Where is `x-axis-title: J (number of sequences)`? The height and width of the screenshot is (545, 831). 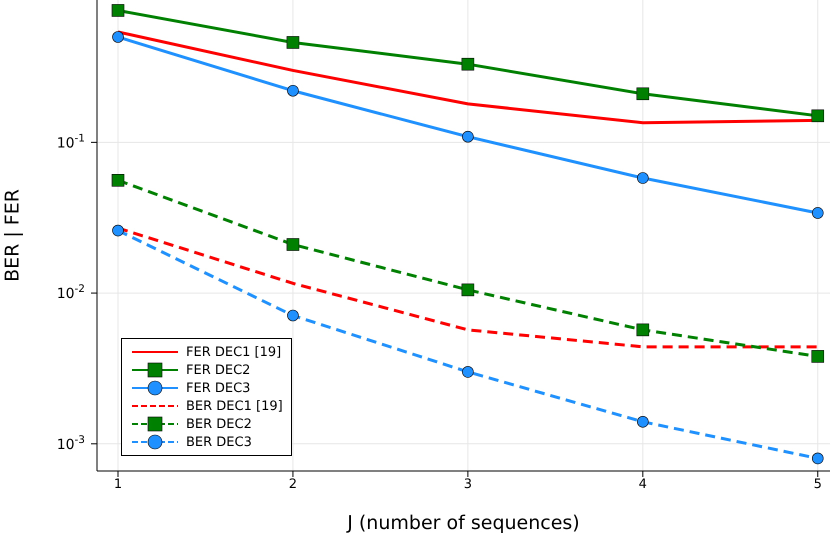
x-axis-title: J (number of sequences) is located at coordinates (463, 523).